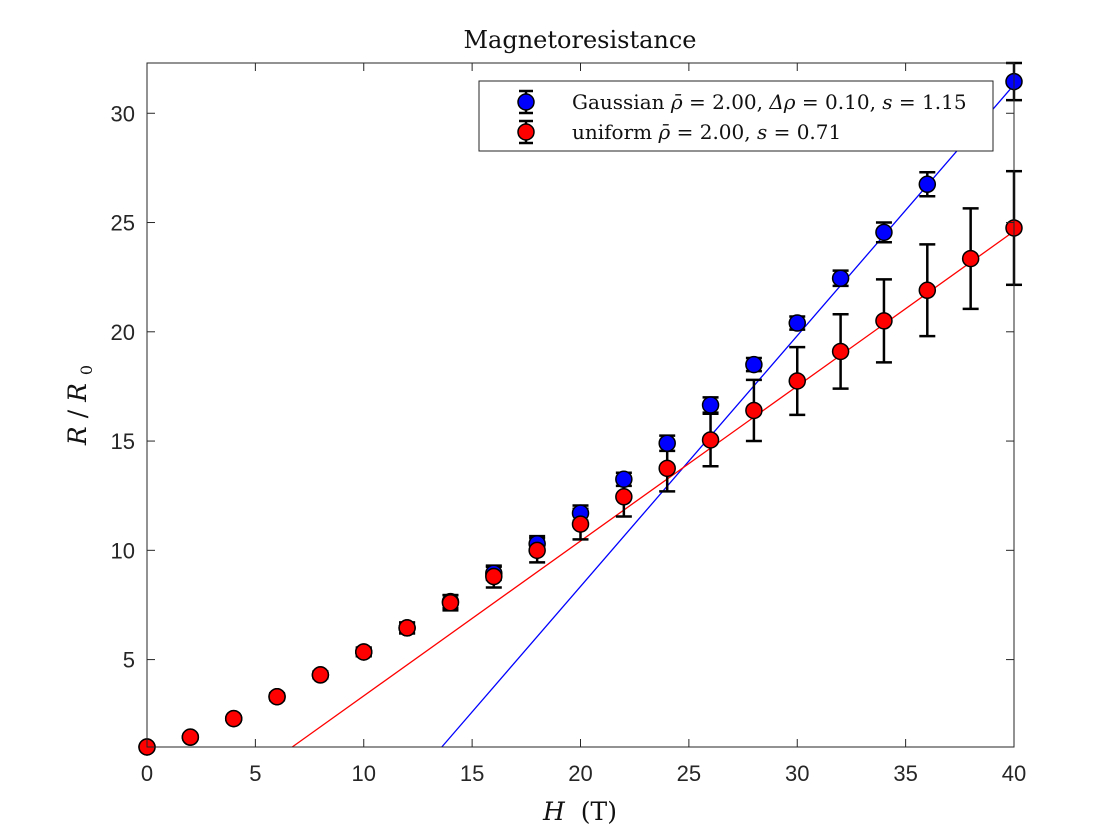 This screenshot has width=1120, height=840. What do you see at coordinates (580, 773) in the screenshot?
I see `x-tick-label: 20` at bounding box center [580, 773].